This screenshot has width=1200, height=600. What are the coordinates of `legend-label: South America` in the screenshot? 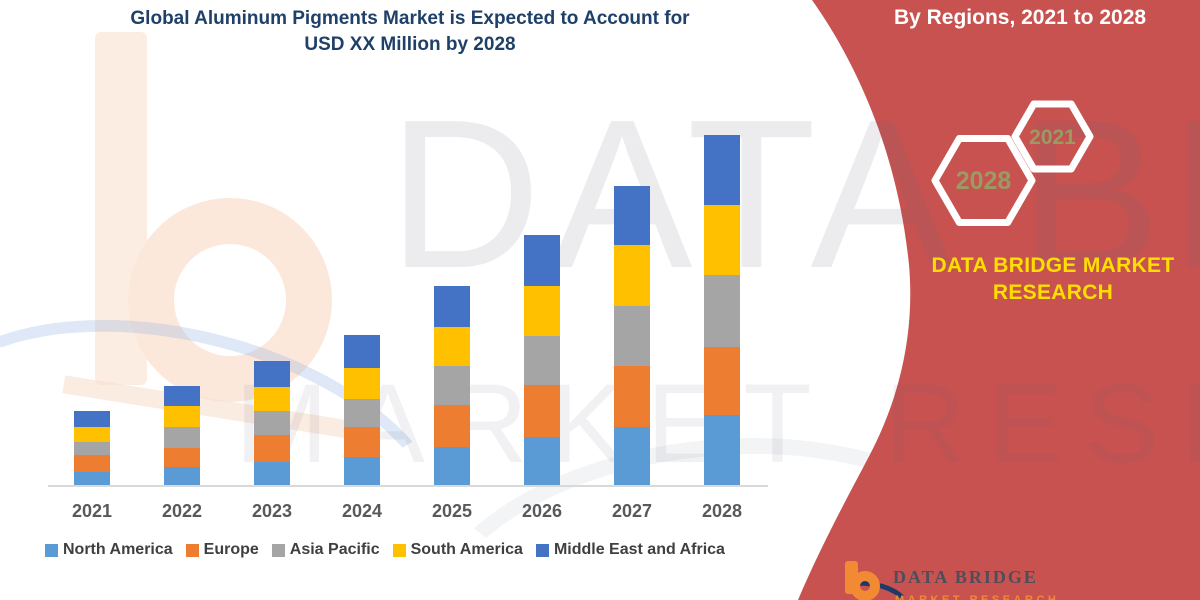 It's located at (466, 549).